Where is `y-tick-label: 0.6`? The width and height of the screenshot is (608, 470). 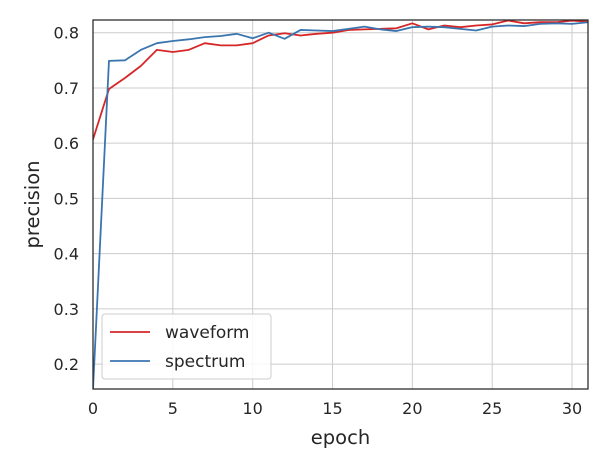 y-tick-label: 0.6 is located at coordinates (66, 143).